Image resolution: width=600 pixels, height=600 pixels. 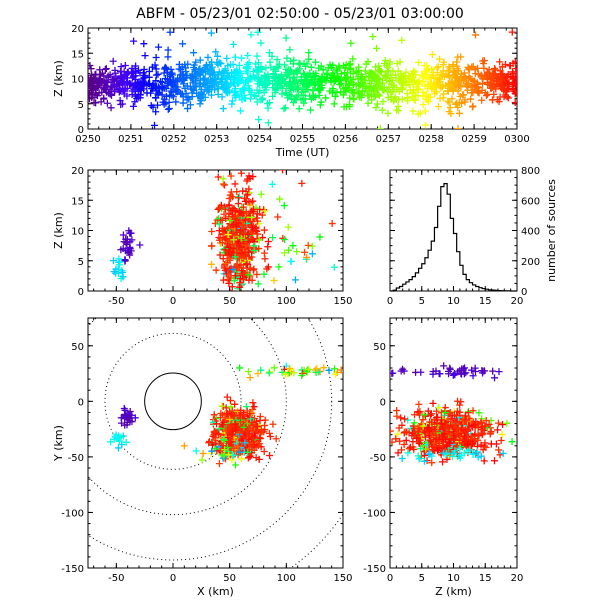 What do you see at coordinates (374, 513) in the screenshot?
I see `z_y-ytick-label: -100` at bounding box center [374, 513].